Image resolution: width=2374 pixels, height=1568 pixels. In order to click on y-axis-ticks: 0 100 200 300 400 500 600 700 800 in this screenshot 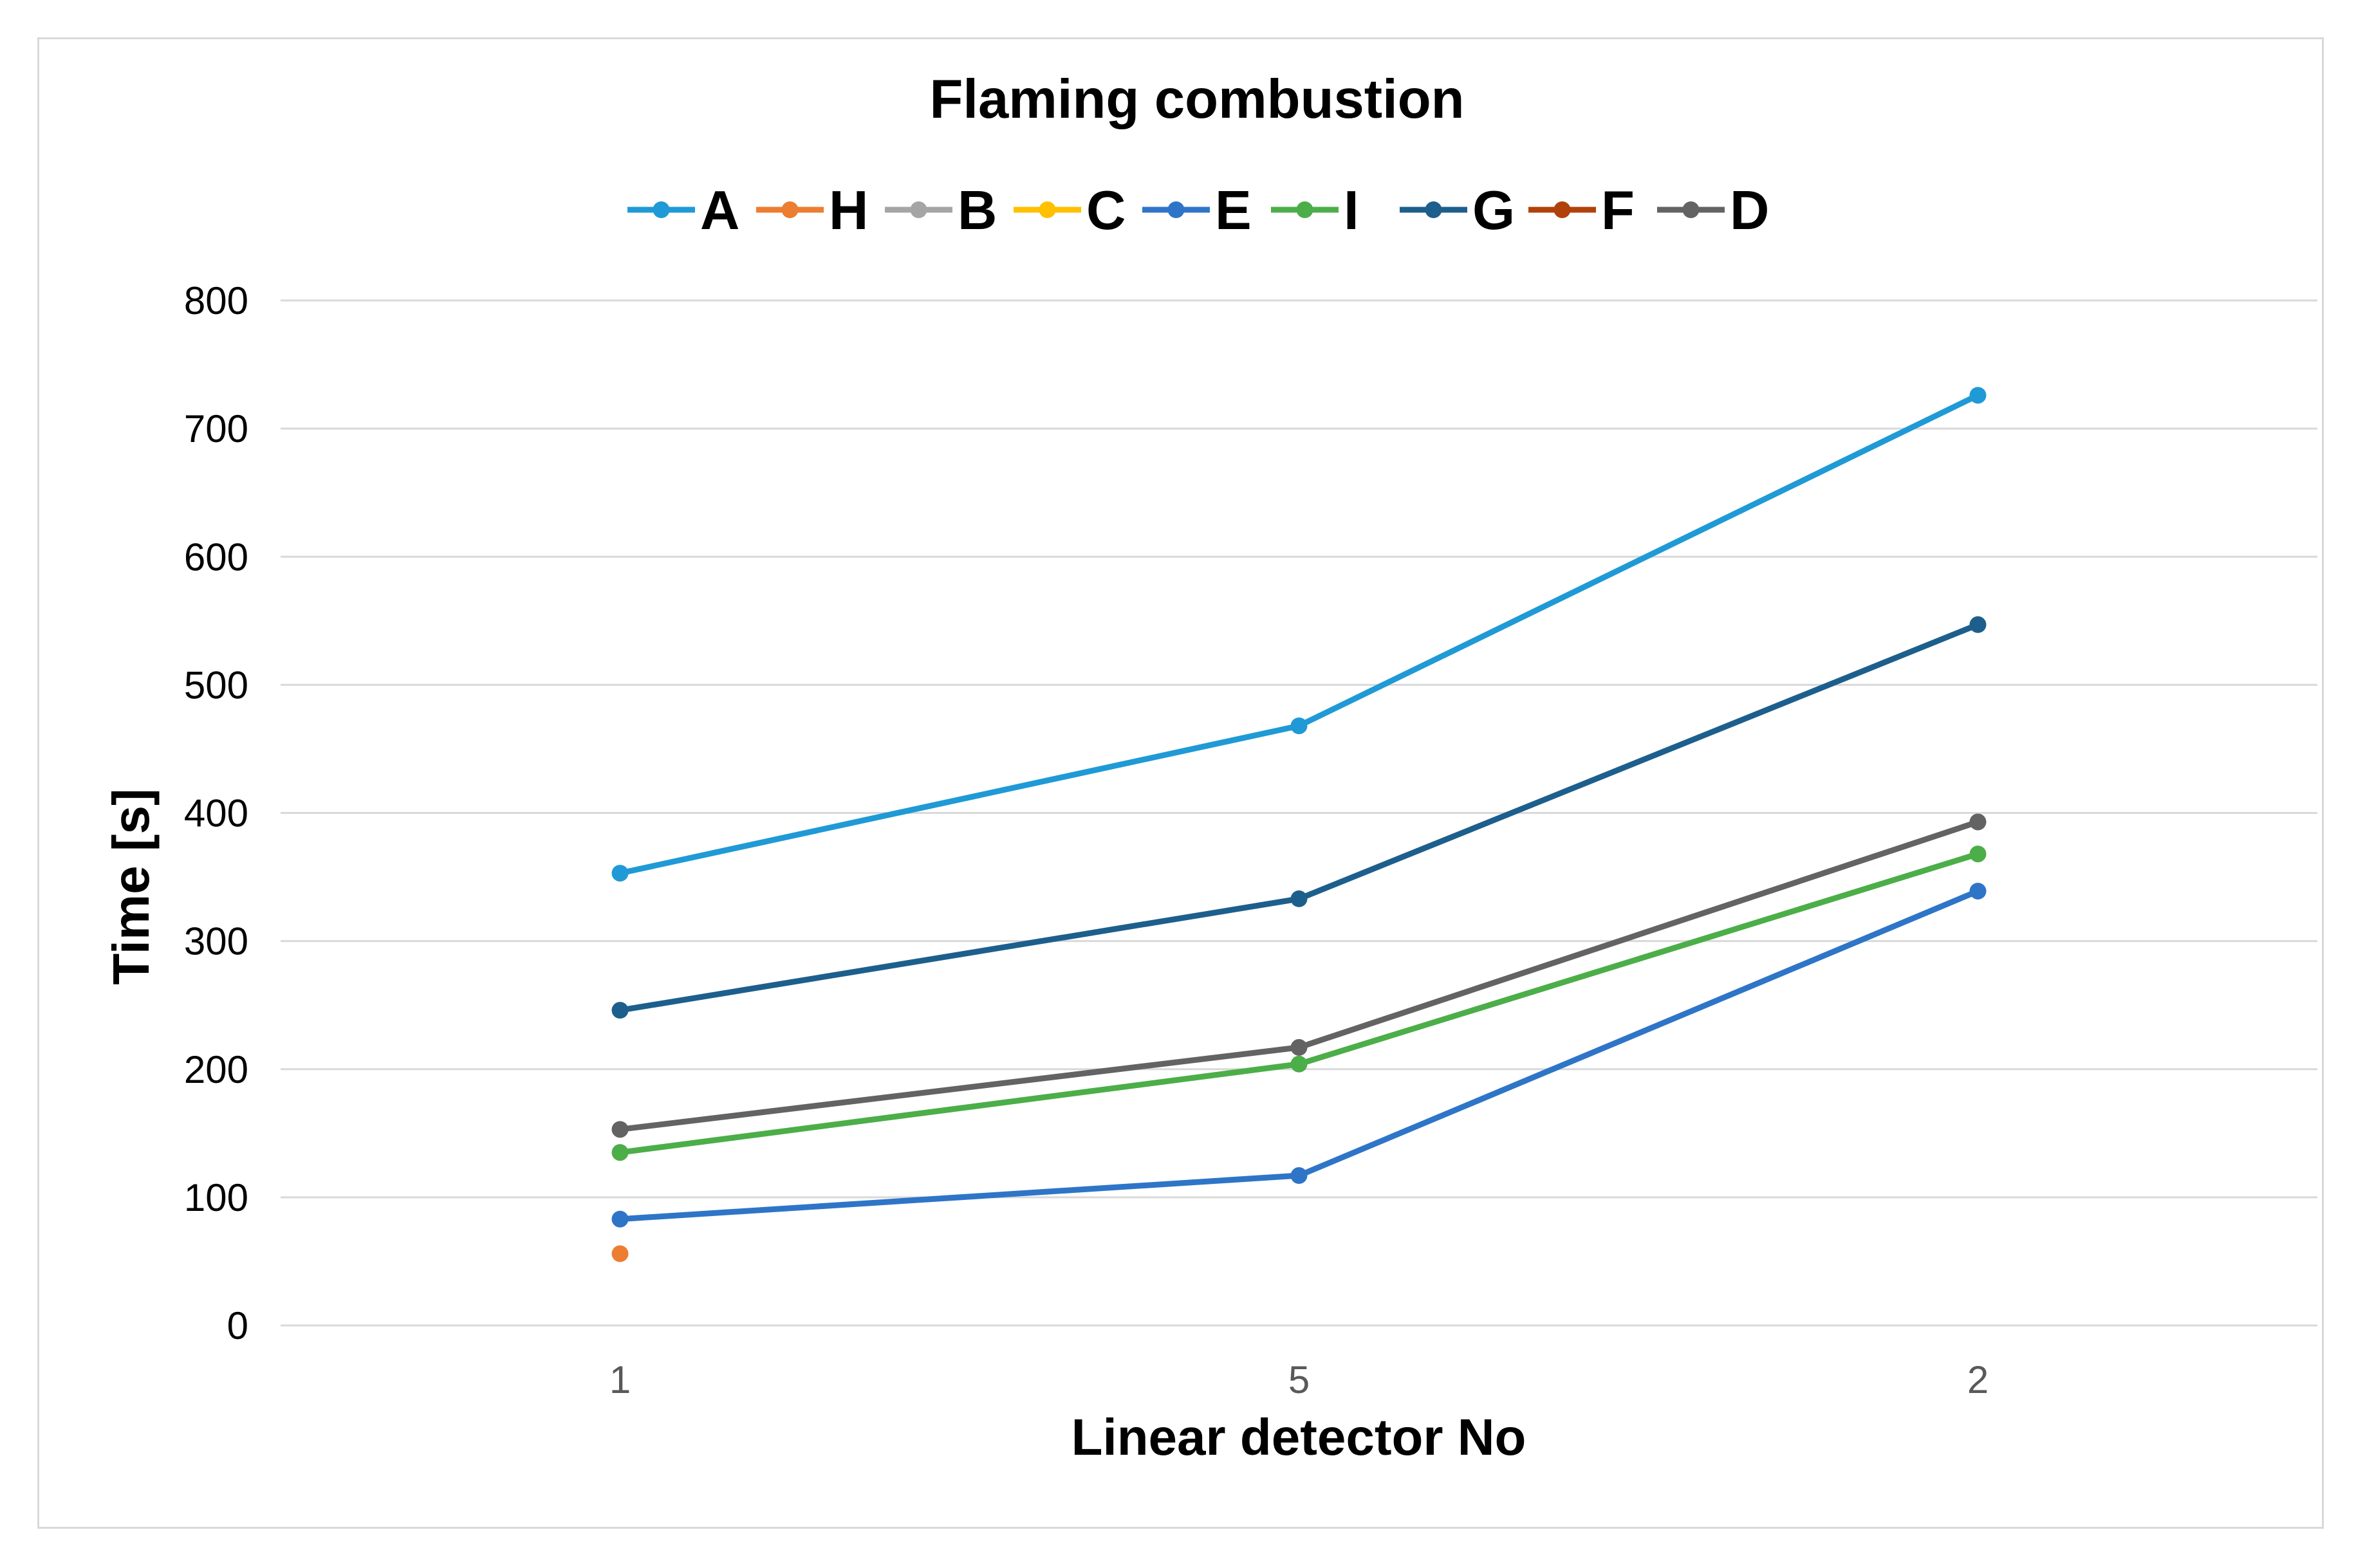, I will do `click(216, 813)`.